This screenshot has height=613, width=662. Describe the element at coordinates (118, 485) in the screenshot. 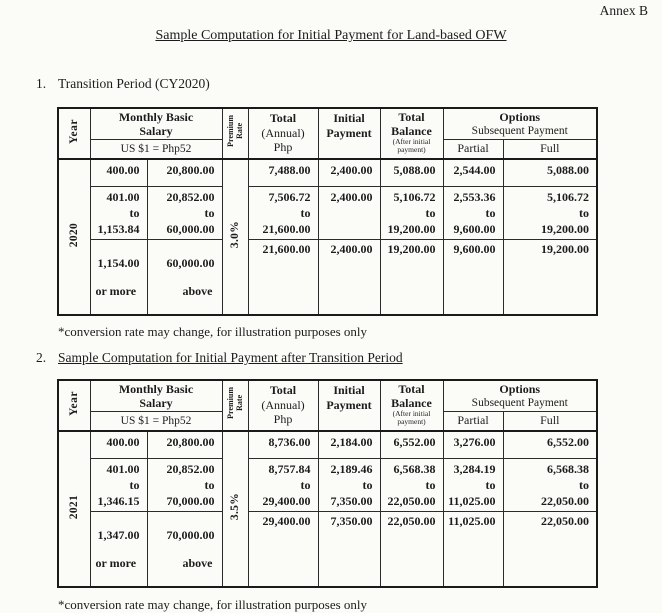

I see `salary-usd-cell: 401.00 to 1,346.15` at that location.